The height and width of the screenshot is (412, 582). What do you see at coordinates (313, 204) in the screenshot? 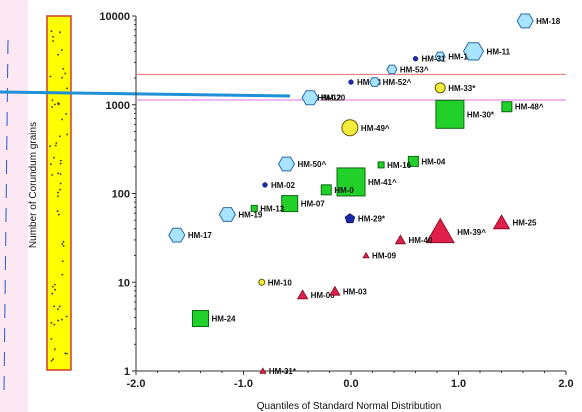
I see `point-label: HM-07` at bounding box center [313, 204].